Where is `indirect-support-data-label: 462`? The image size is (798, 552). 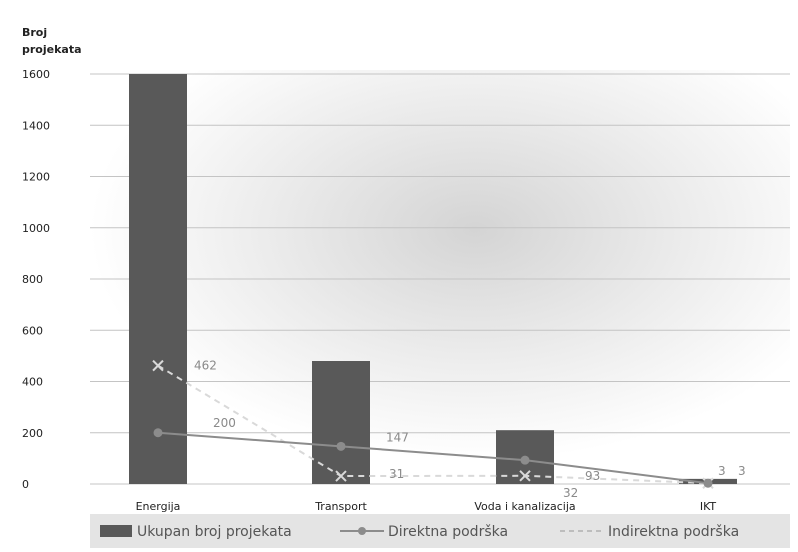
indirect-support-data-label: 462 is located at coordinates (205, 366).